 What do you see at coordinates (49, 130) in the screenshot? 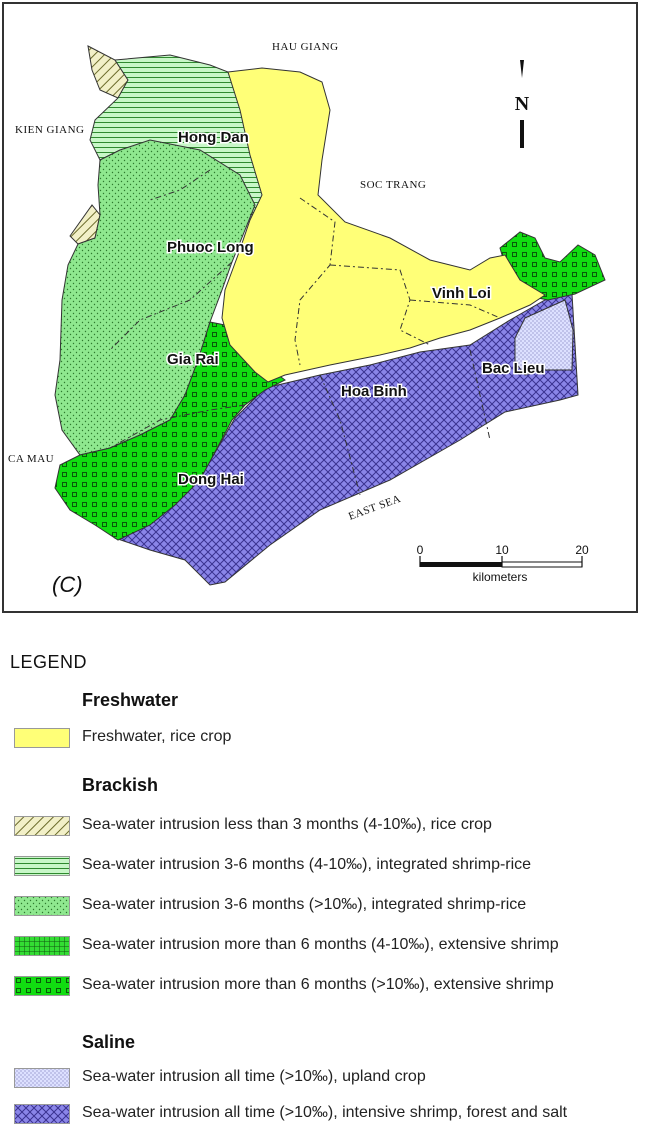
I see `province-label-kien-giang: KIEN GIANG` at bounding box center [49, 130].